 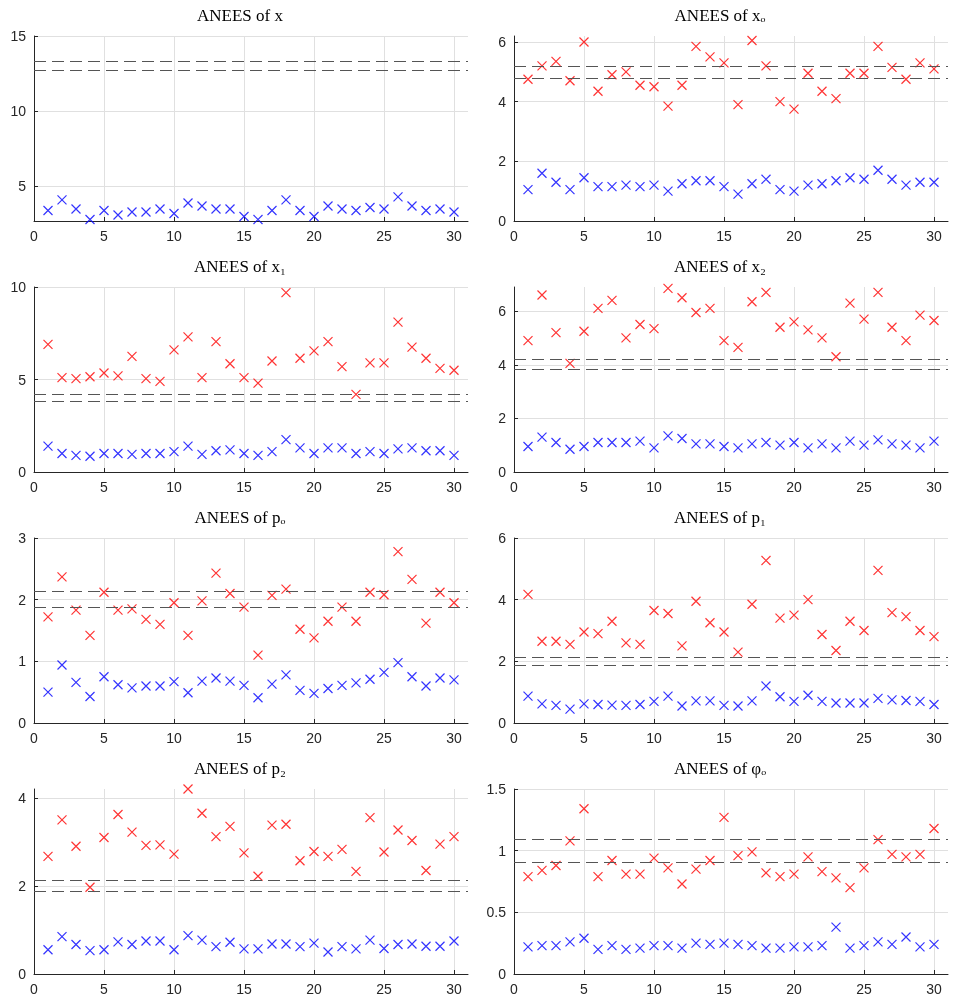 I want to click on x-tick-label: 20, so click(x=794, y=236).